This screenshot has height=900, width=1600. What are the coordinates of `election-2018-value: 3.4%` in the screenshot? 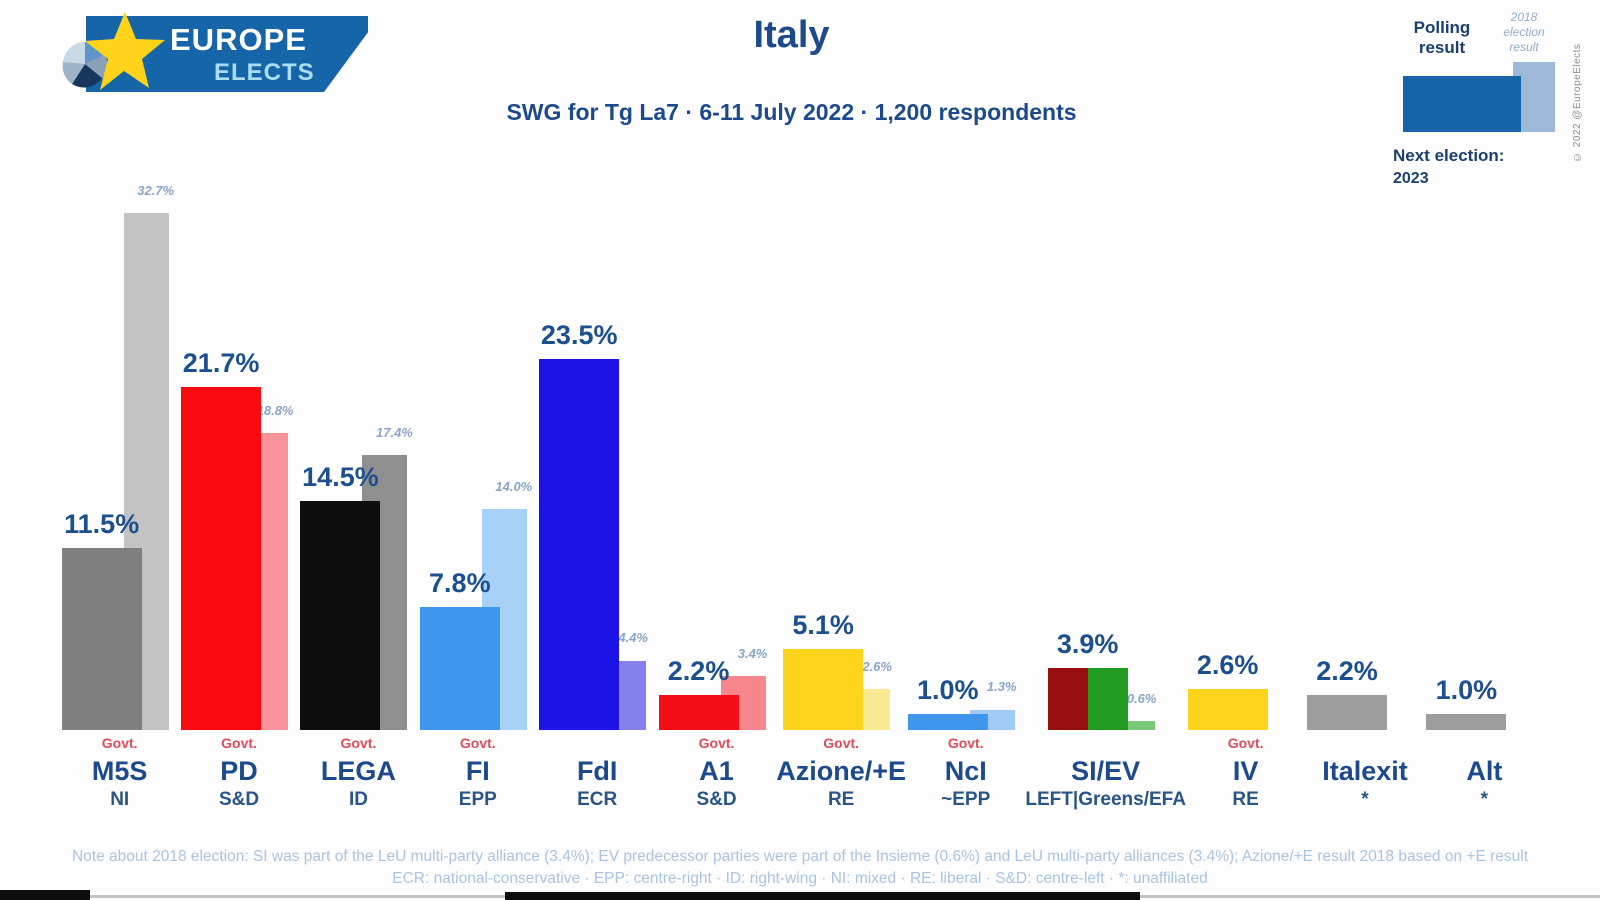 It's located at (752, 654).